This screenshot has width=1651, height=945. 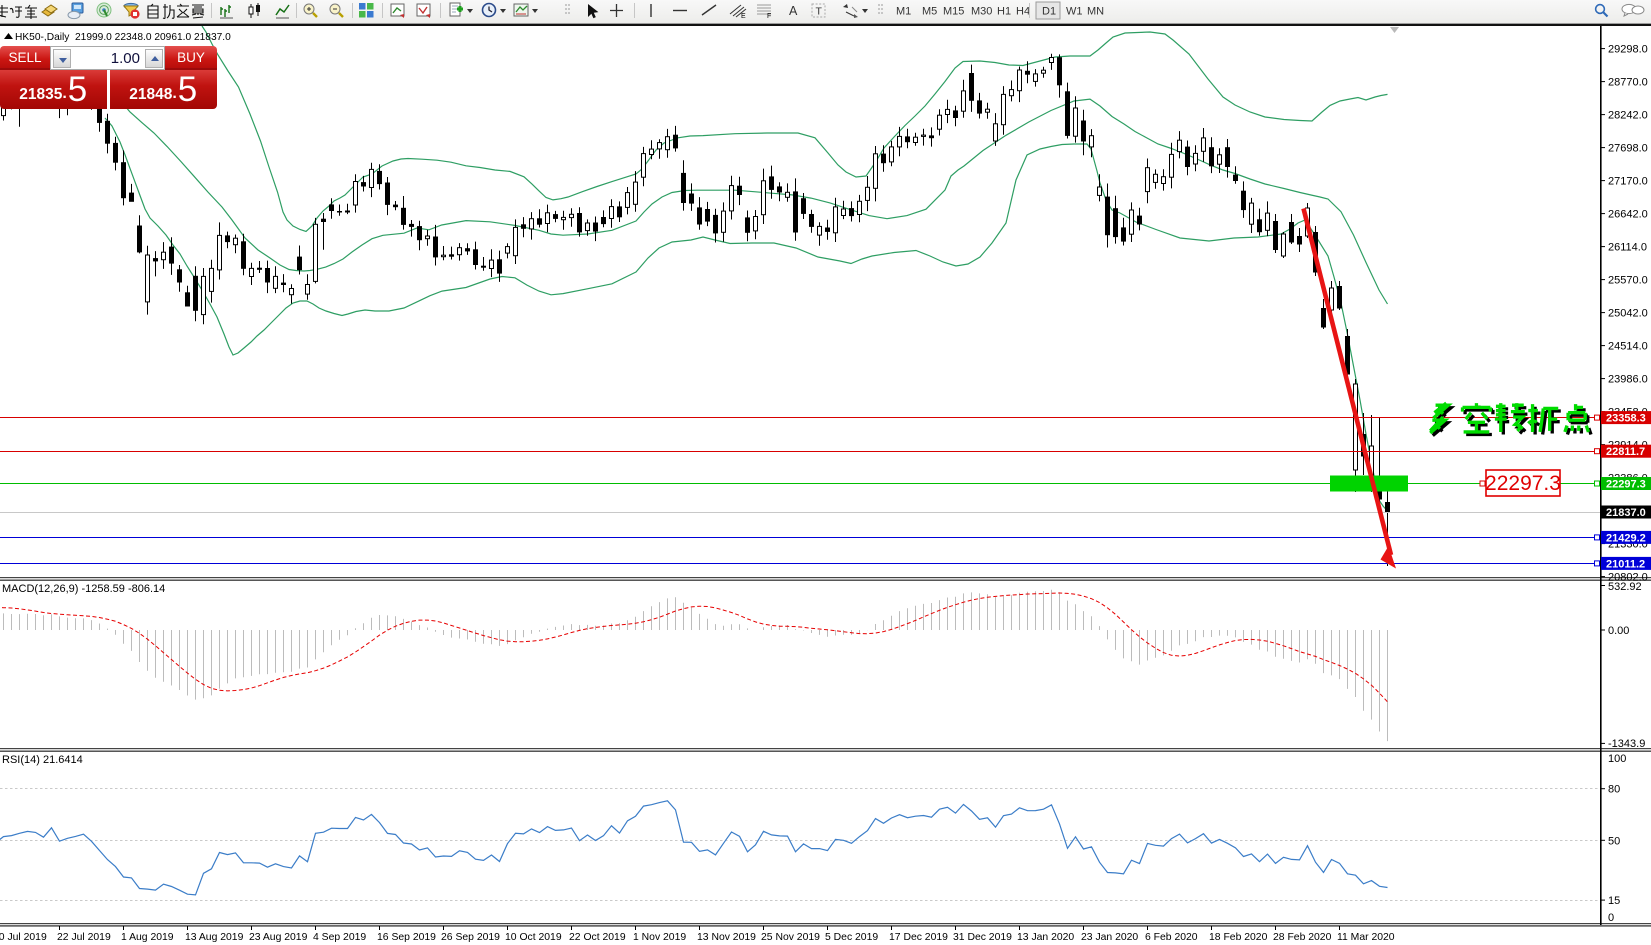 I want to click on svg-text: 23 Aug 2019, so click(x=278, y=937).